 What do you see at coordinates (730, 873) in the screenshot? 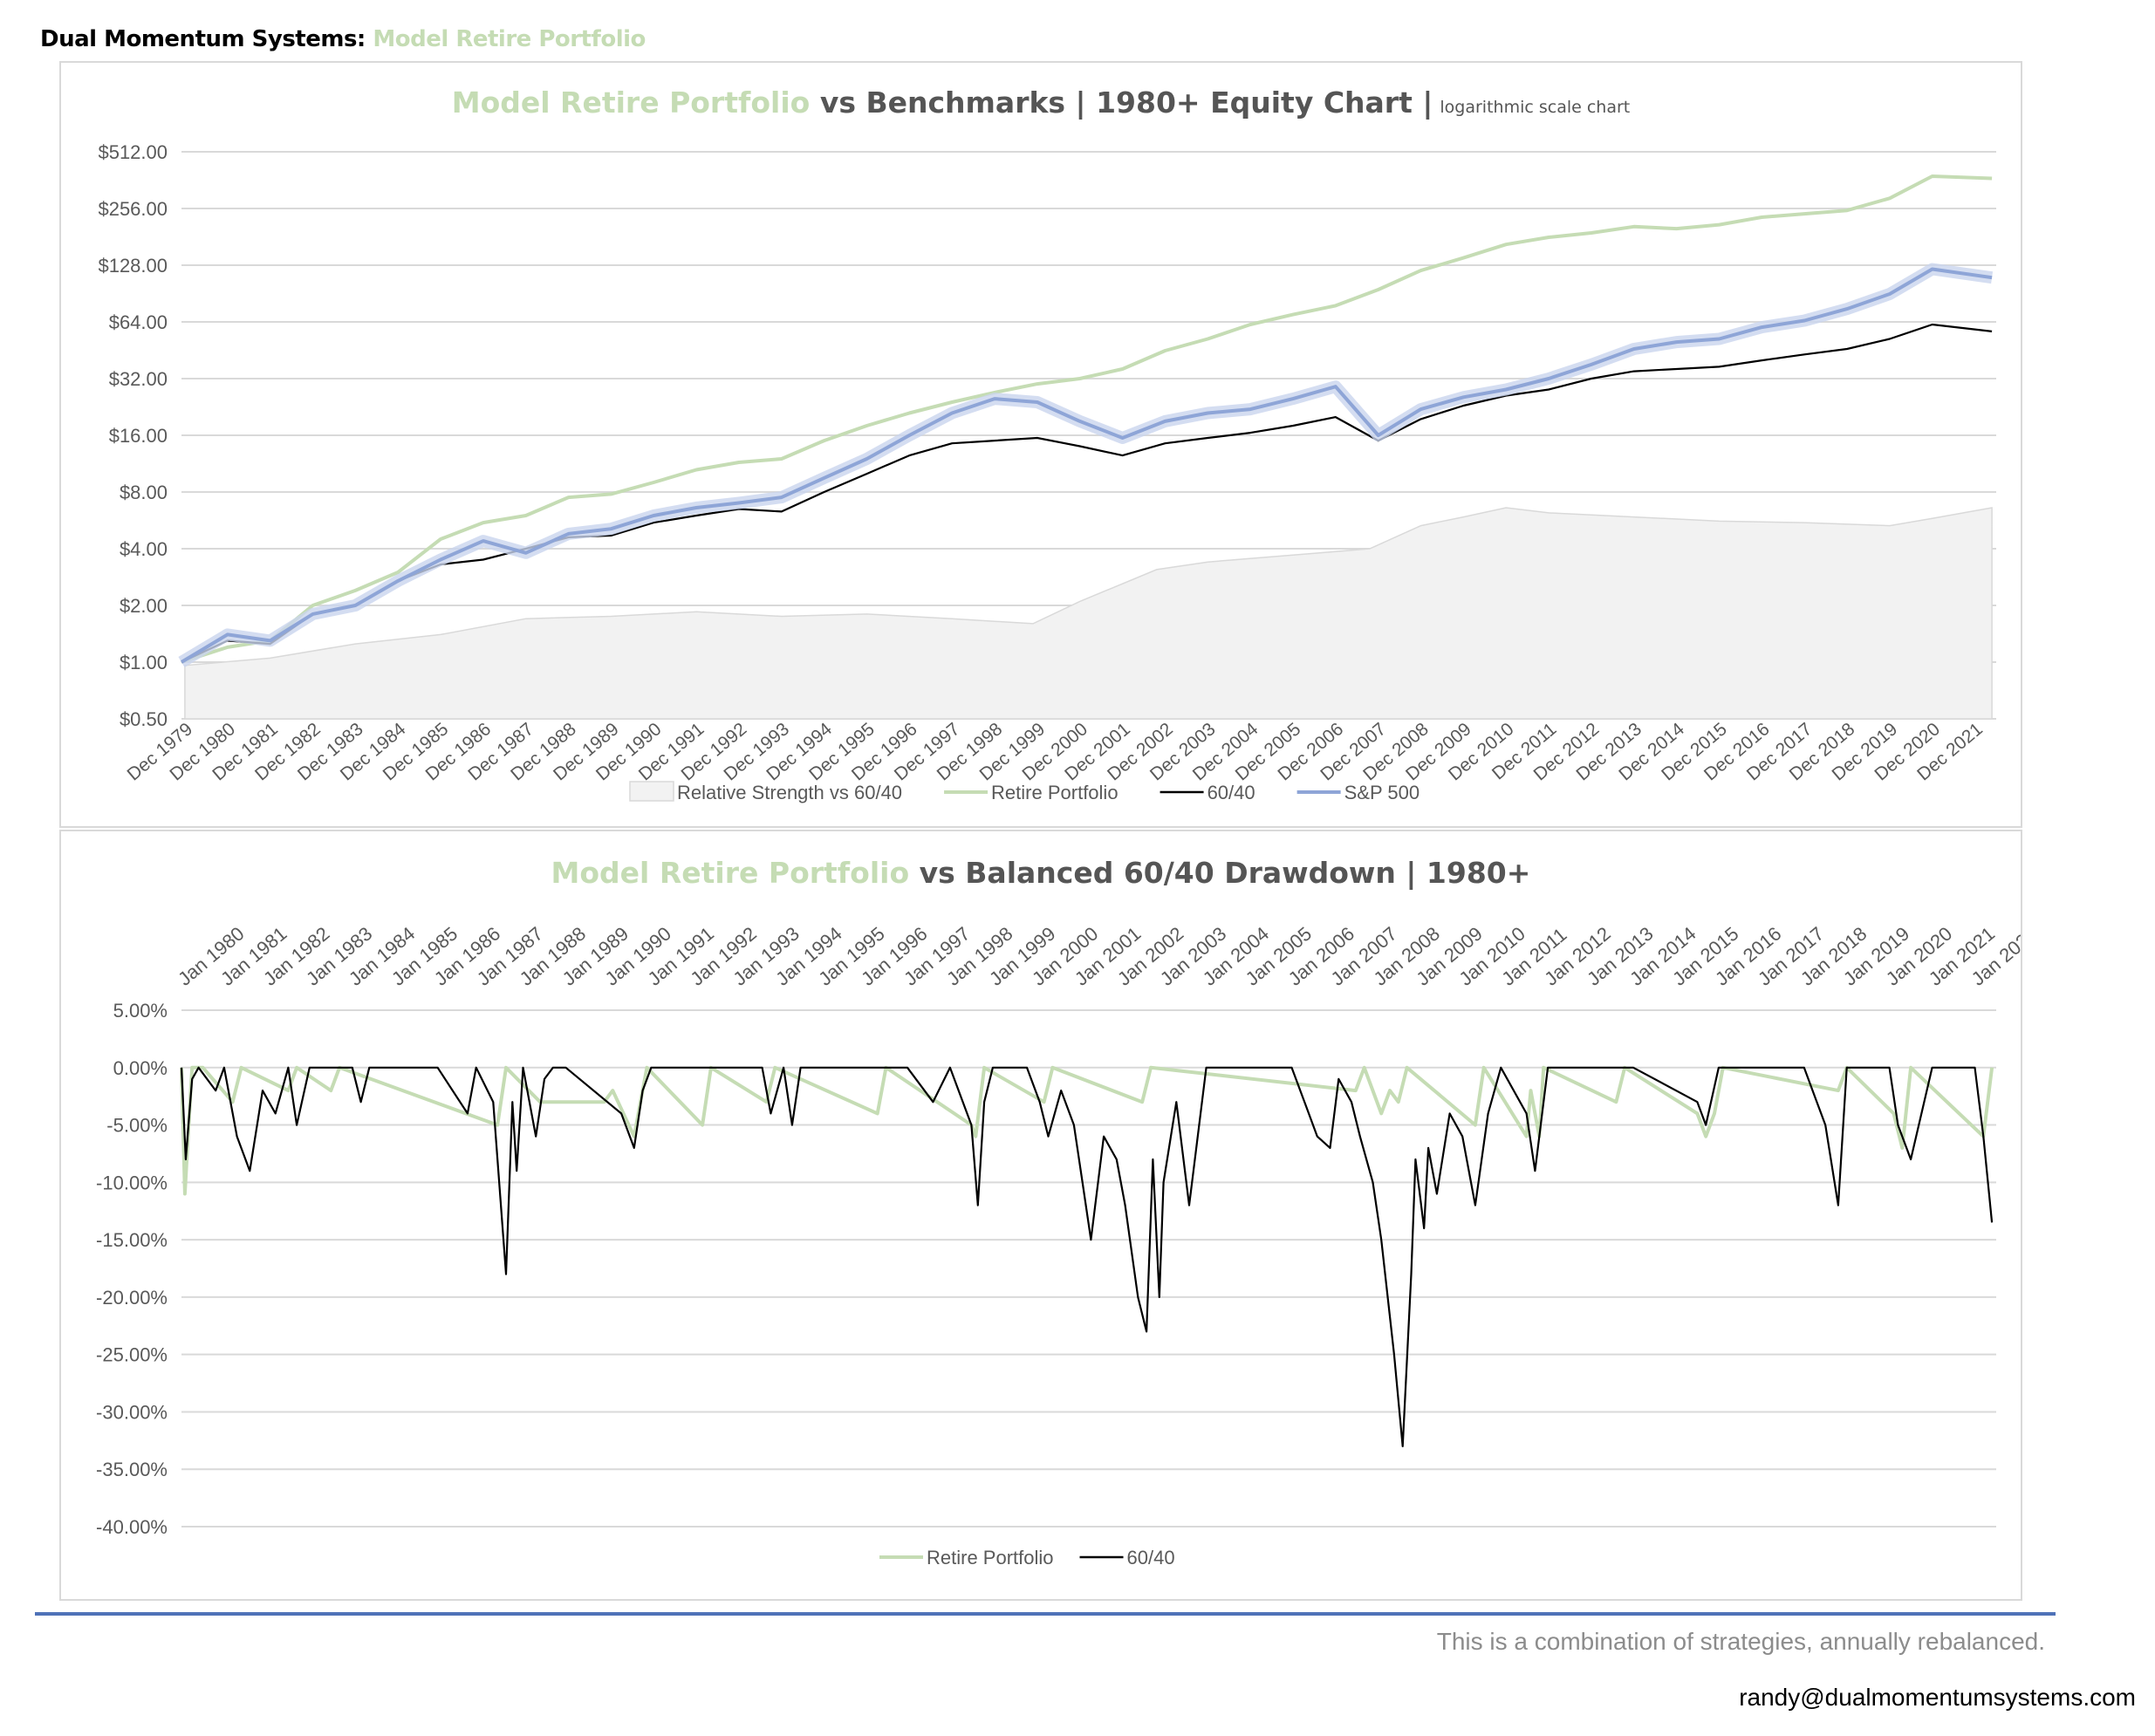
I see `drawdown-title-accent: Model Retire Portfolio` at bounding box center [730, 873].